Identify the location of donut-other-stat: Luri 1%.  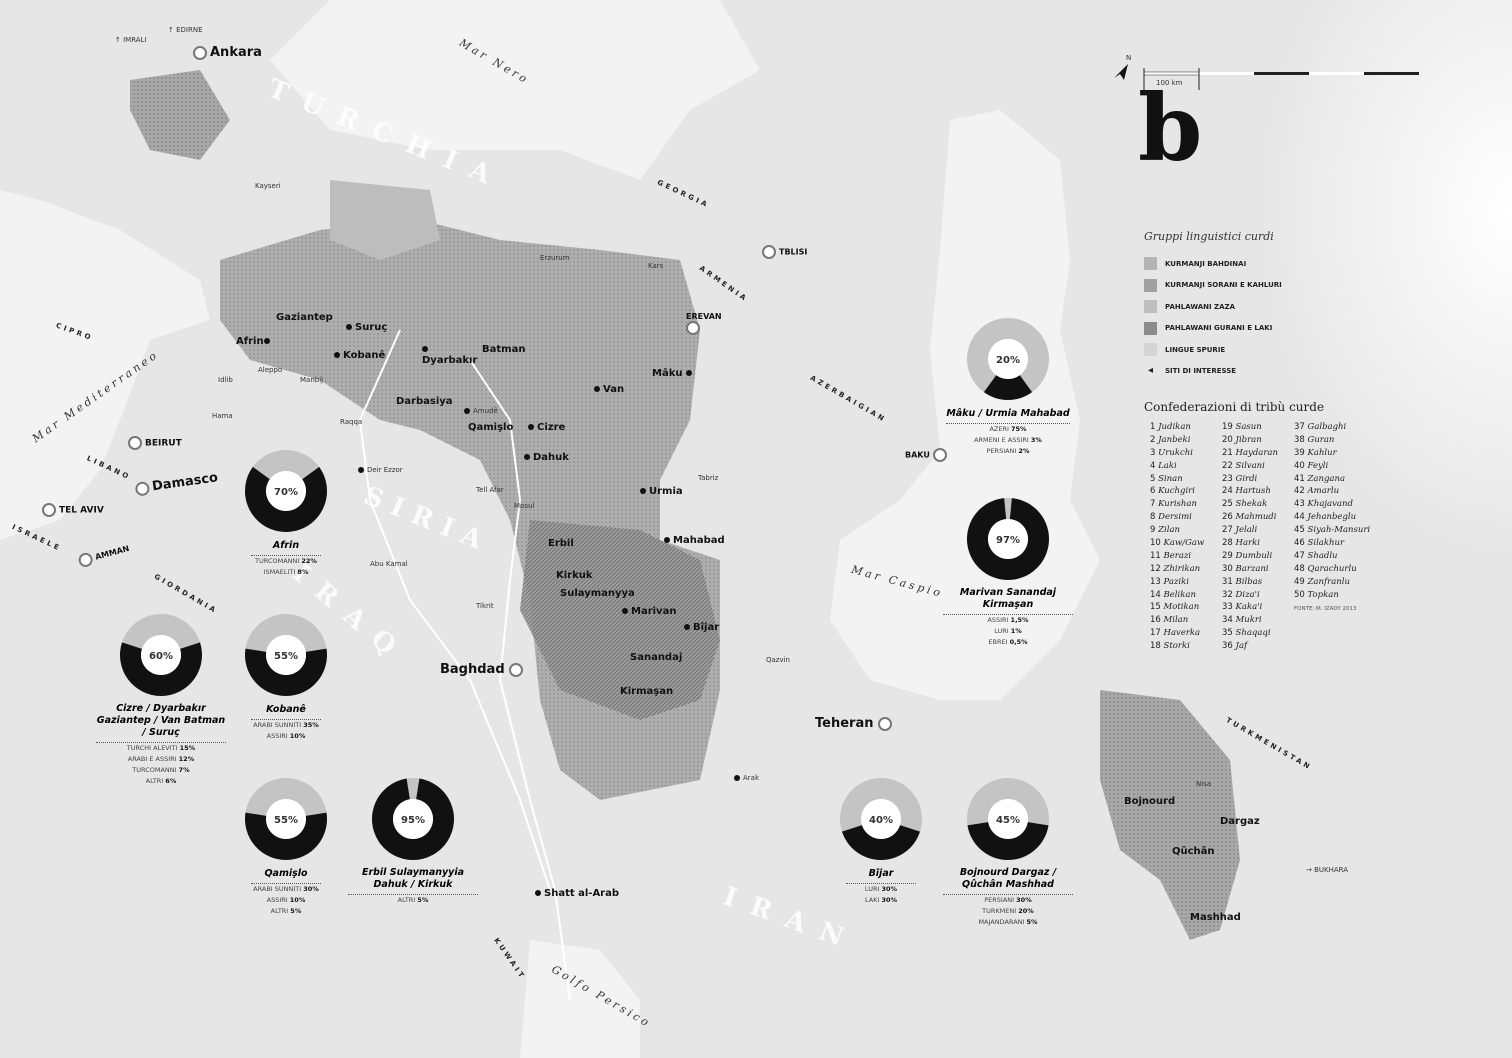
(1008, 631).